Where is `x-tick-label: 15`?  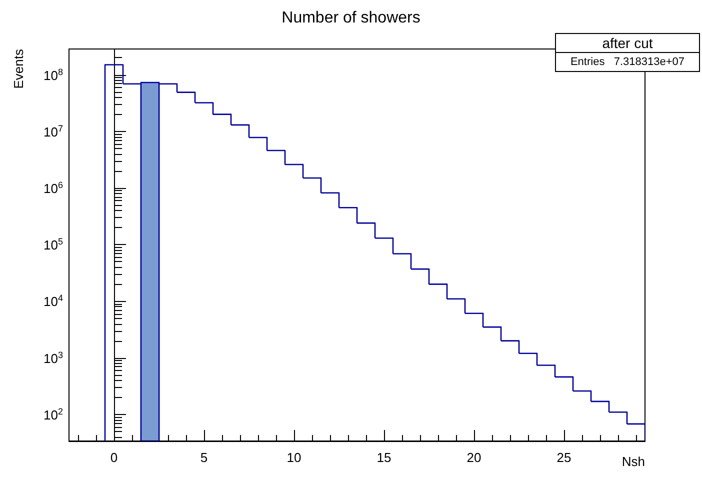
x-tick-label: 15 is located at coordinates (384, 457).